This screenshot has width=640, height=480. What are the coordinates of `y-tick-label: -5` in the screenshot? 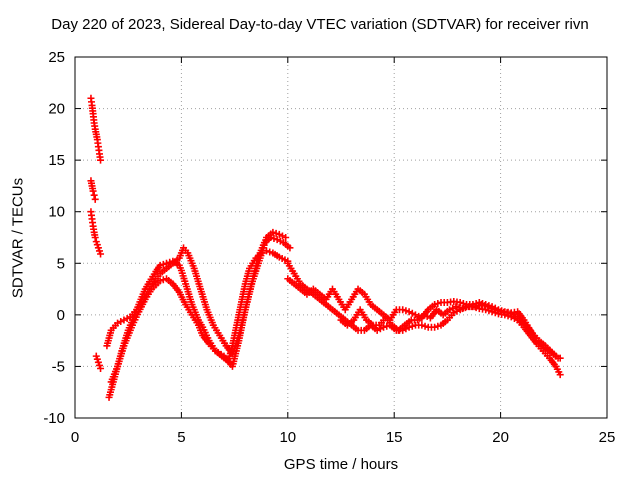 It's located at (58, 366).